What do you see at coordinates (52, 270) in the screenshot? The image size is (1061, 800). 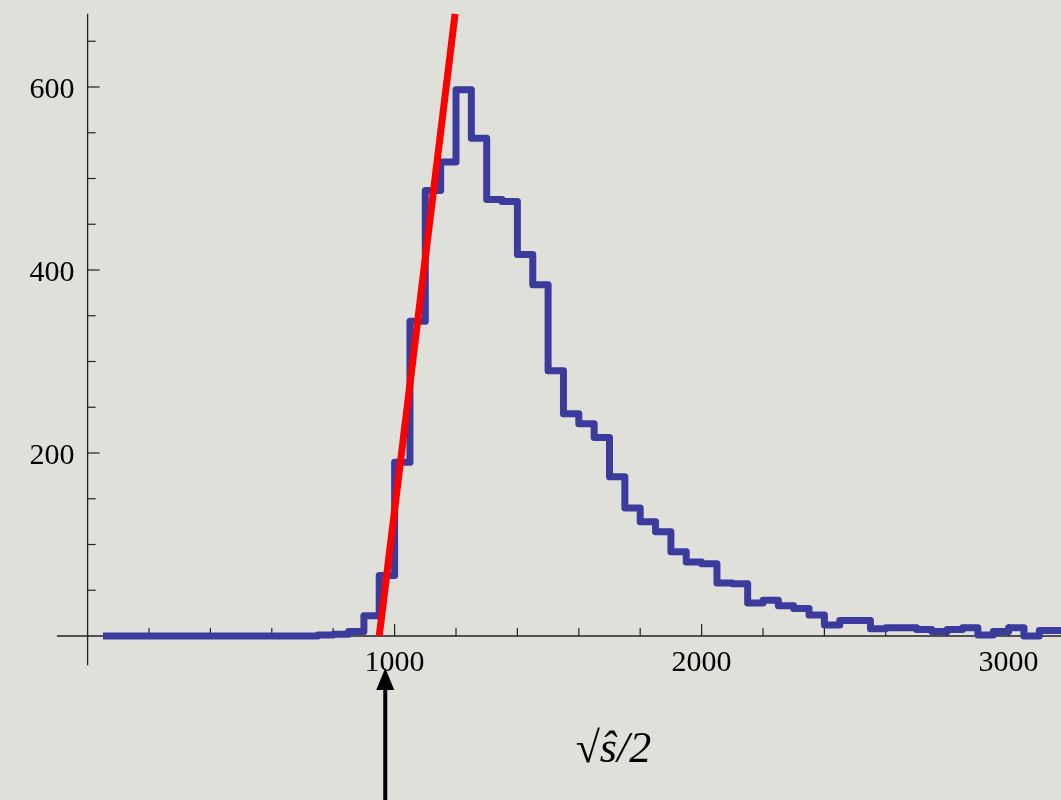 I see `y-tick-label: 400` at bounding box center [52, 270].